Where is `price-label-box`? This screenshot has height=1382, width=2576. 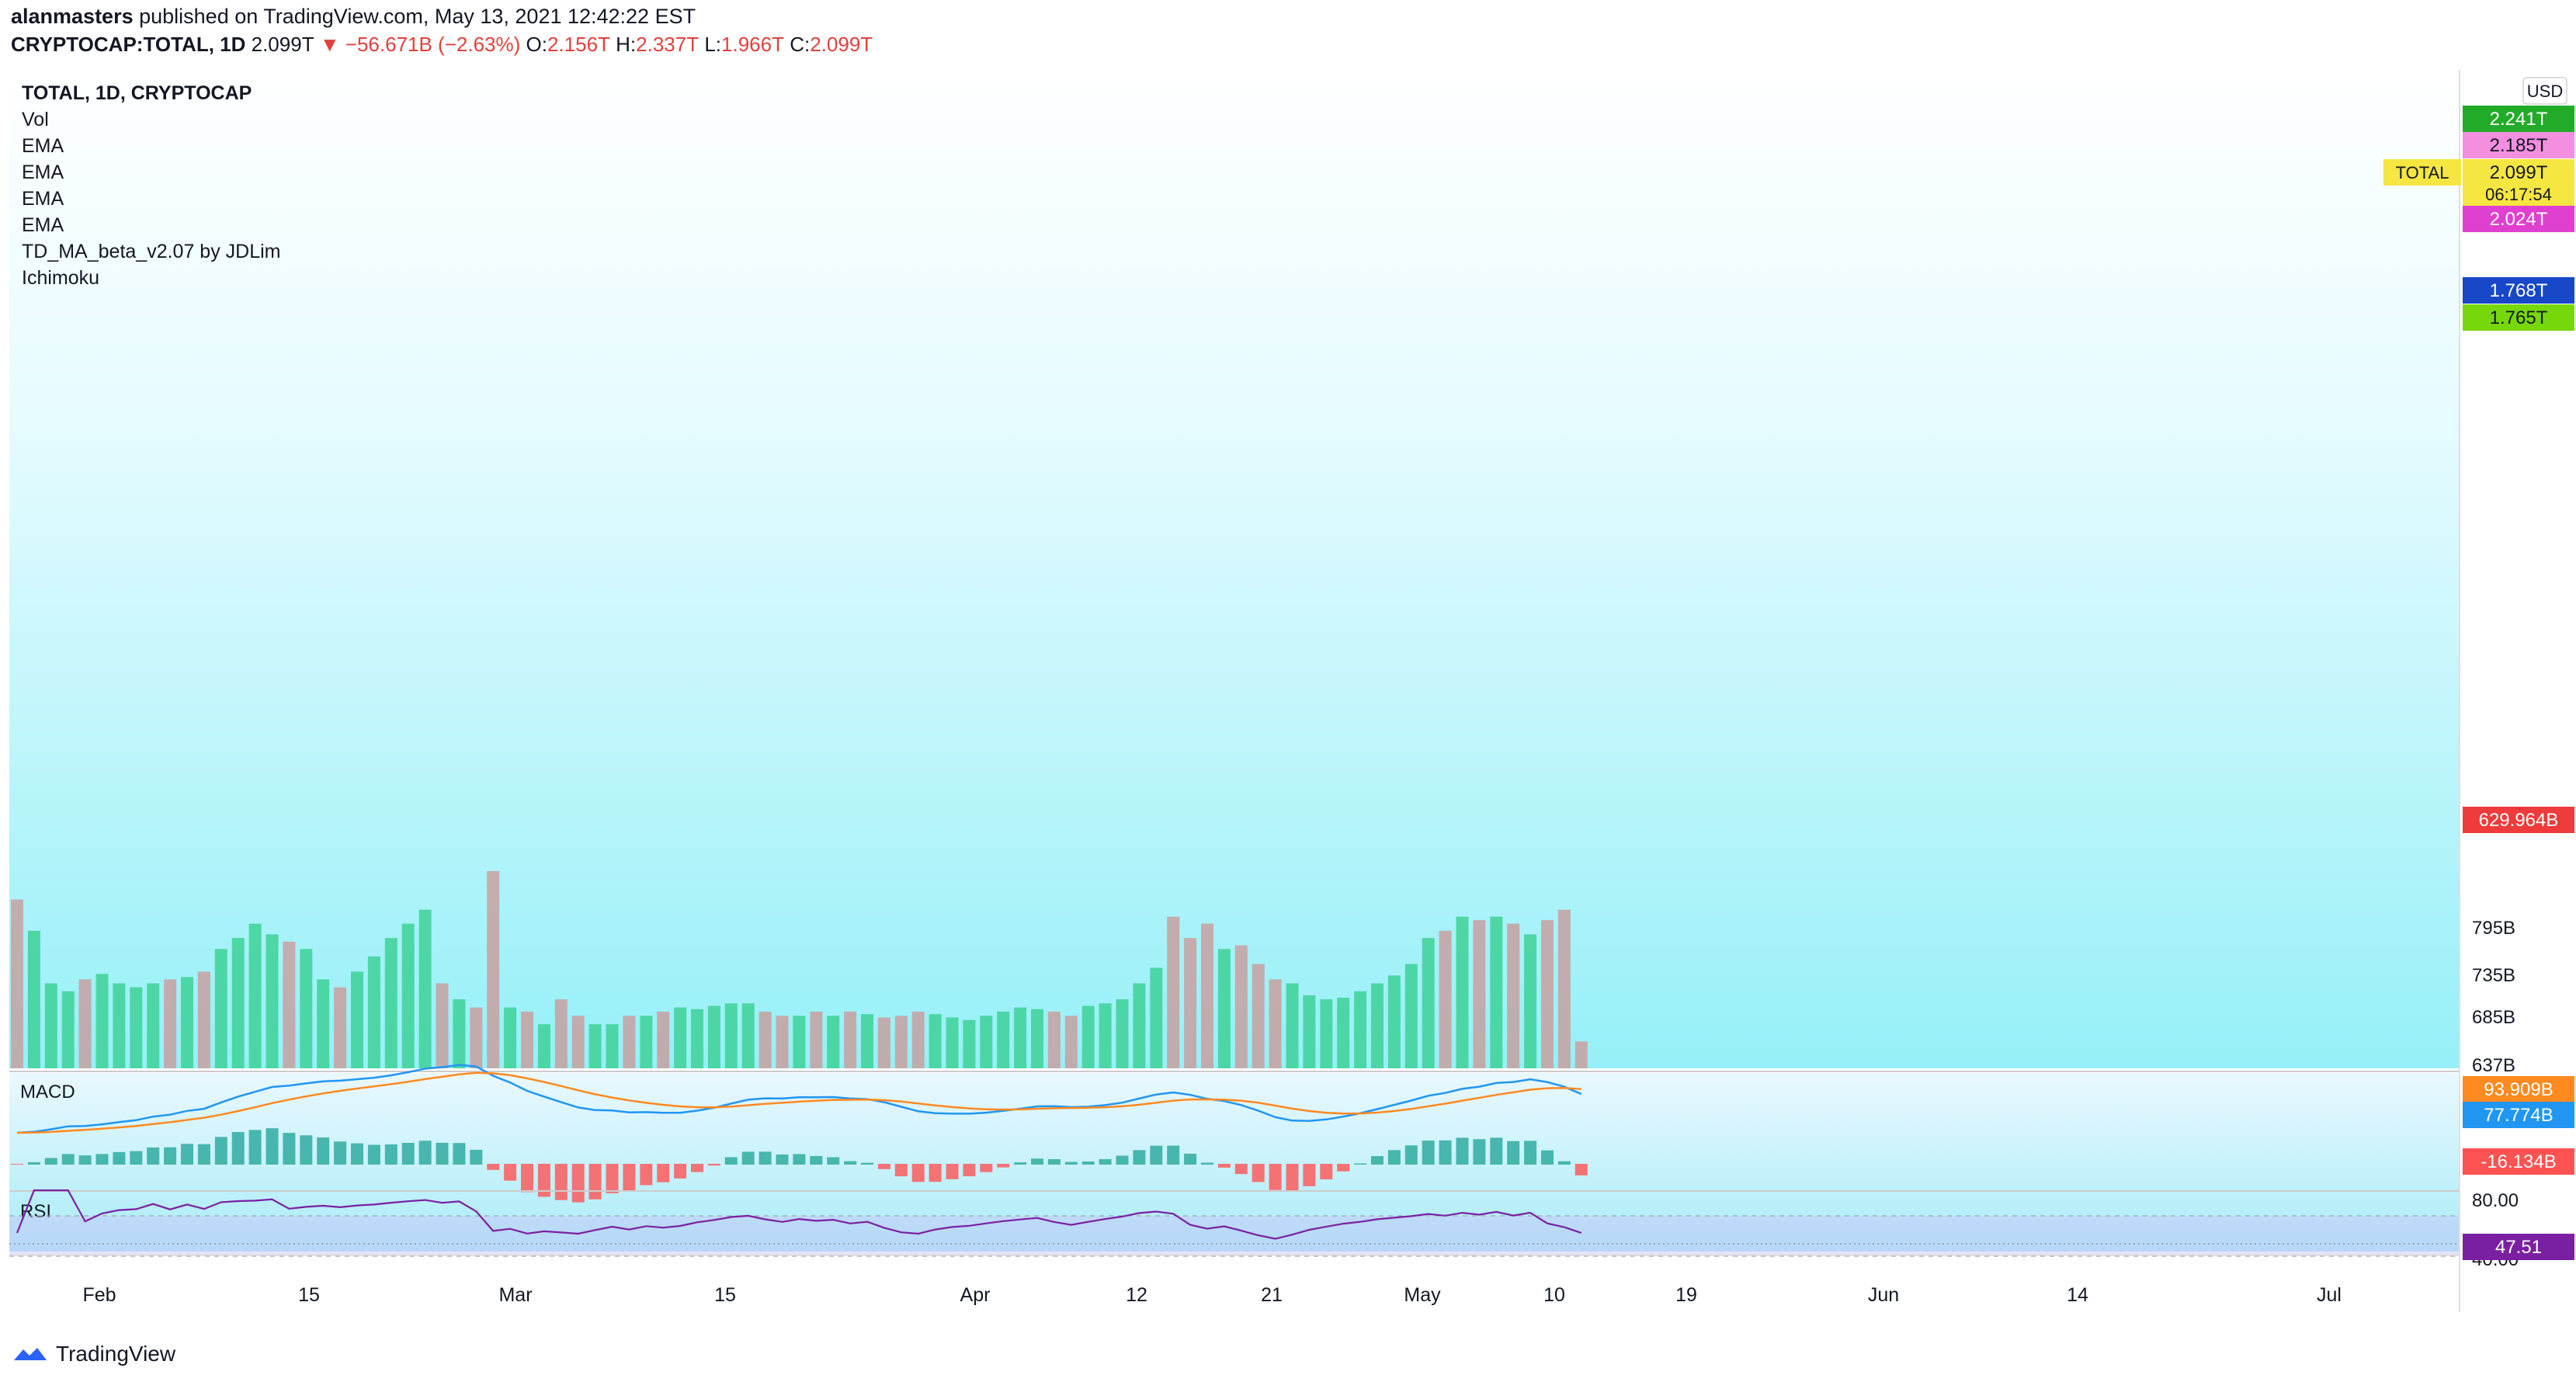 price-label-box is located at coordinates (2518, 820).